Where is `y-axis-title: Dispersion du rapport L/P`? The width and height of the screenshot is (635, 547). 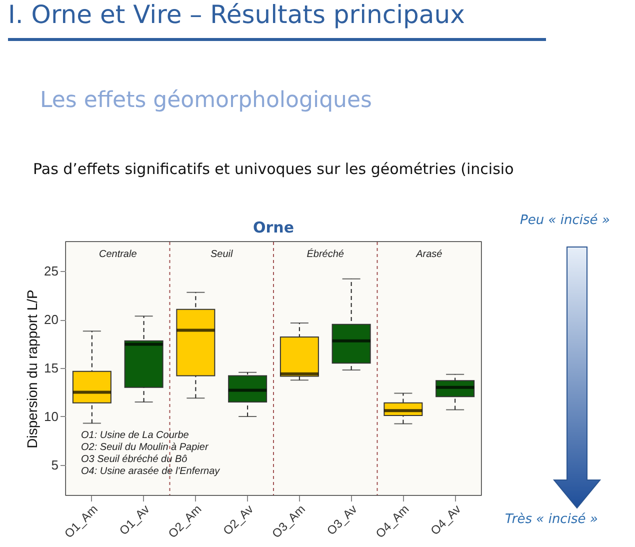
y-axis-title: Dispersion du rapport L/P is located at coordinates (32, 369).